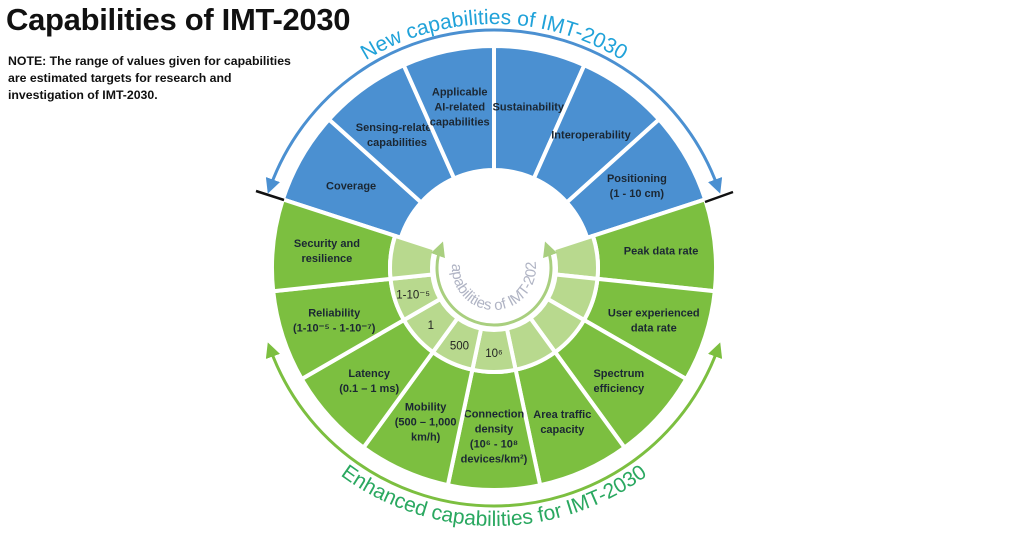 This screenshot has width=1024, height=538. Describe the element at coordinates (431, 326) in the screenshot. I see `imt2020-value: 1` at that location.